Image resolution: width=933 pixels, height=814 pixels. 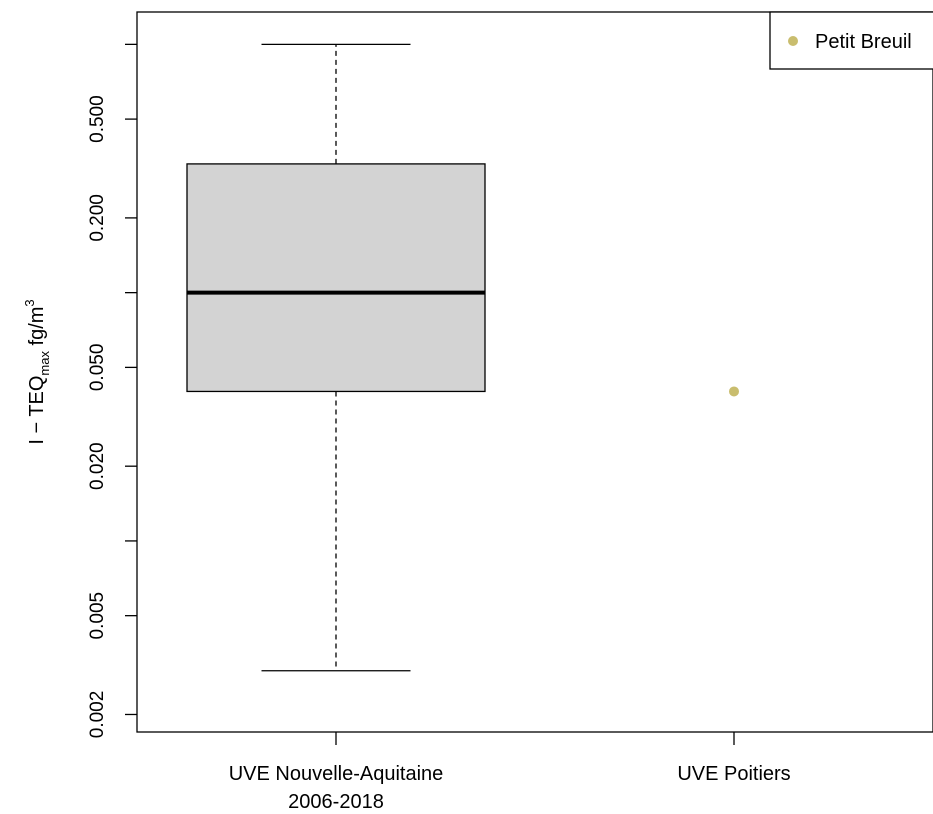 I want to click on legend: Petit Breuil, so click(x=851, y=40).